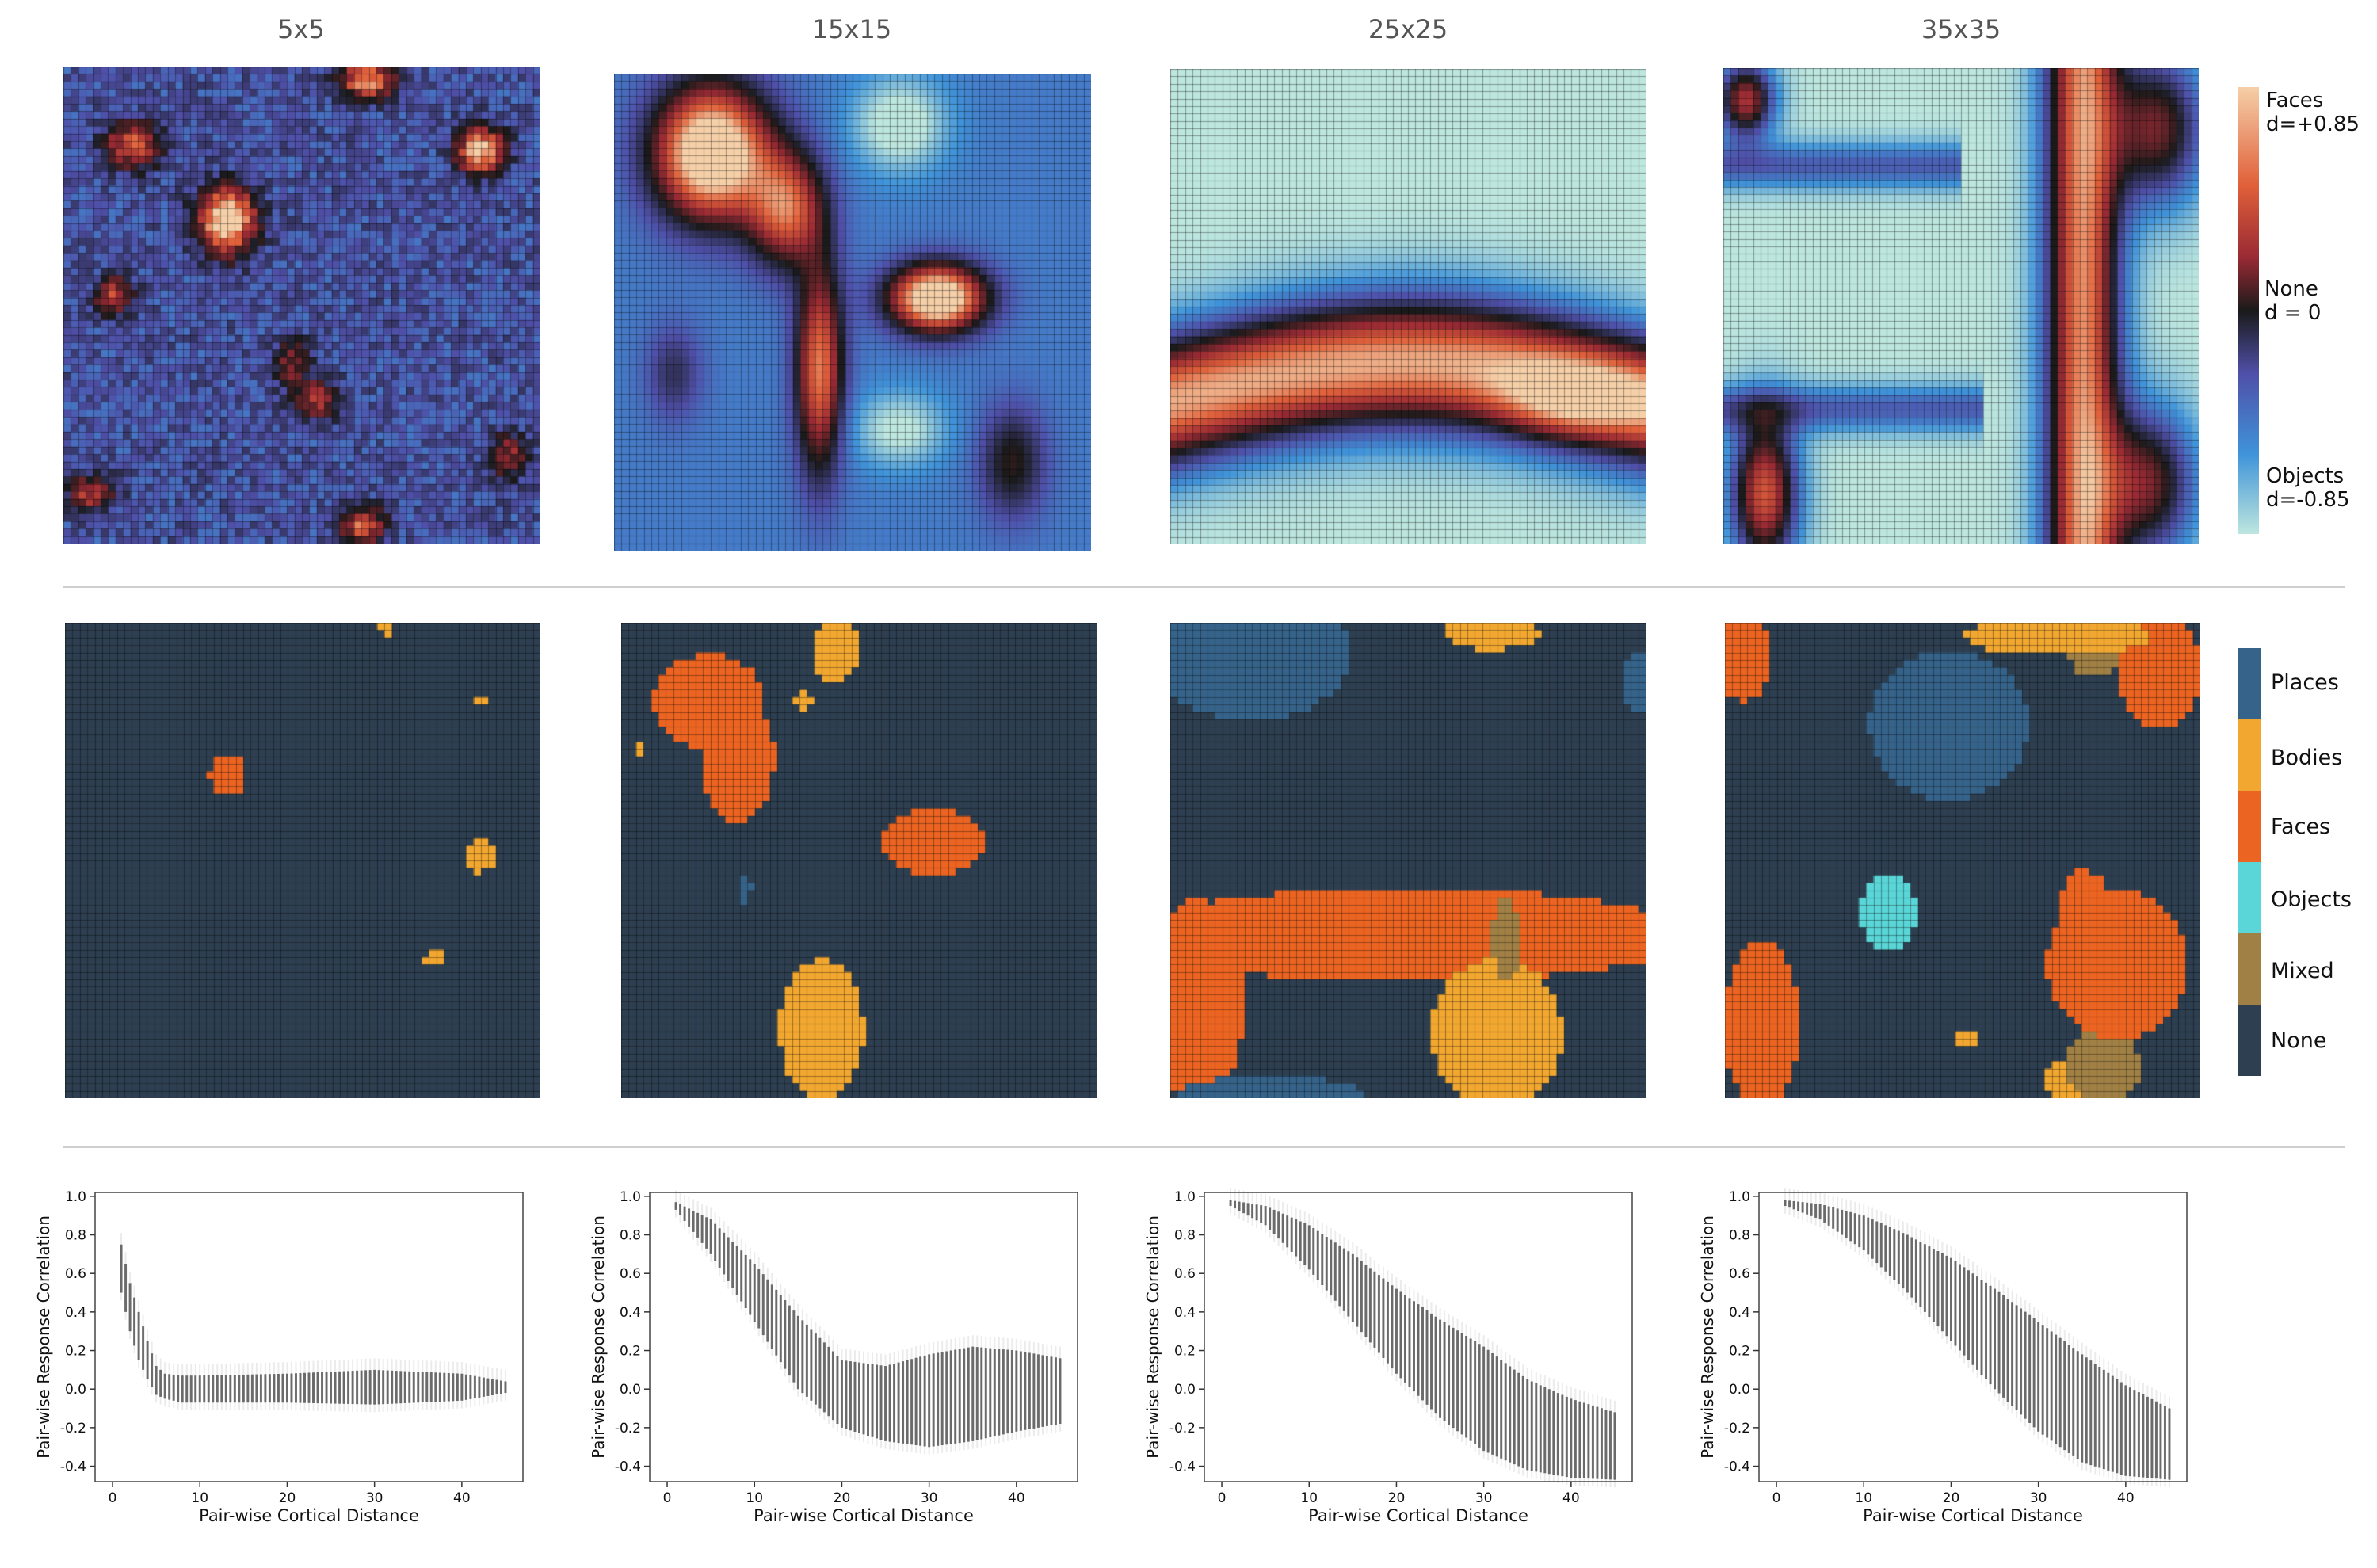 The image size is (2377, 1568). What do you see at coordinates (1408, 29) in the screenshot?
I see `column-title-25x25: 25x25` at bounding box center [1408, 29].